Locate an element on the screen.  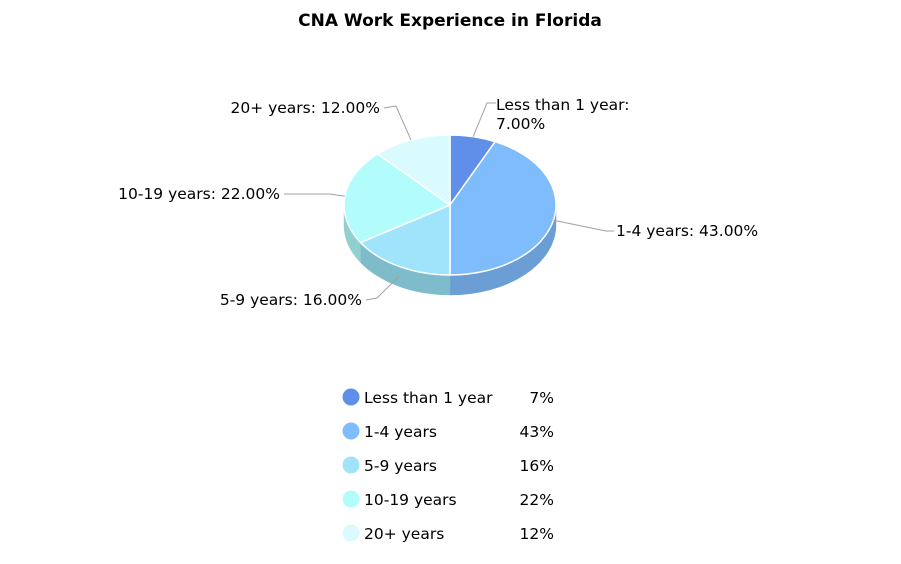
leader-line-20-years is located at coordinates (397, 123).